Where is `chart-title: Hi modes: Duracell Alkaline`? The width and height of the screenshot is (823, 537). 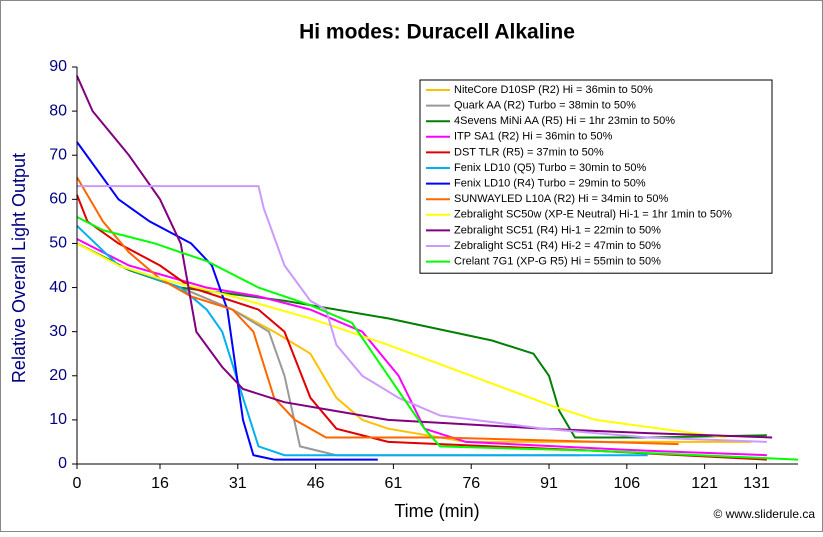 chart-title: Hi modes: Duracell Alkaline is located at coordinates (437, 32).